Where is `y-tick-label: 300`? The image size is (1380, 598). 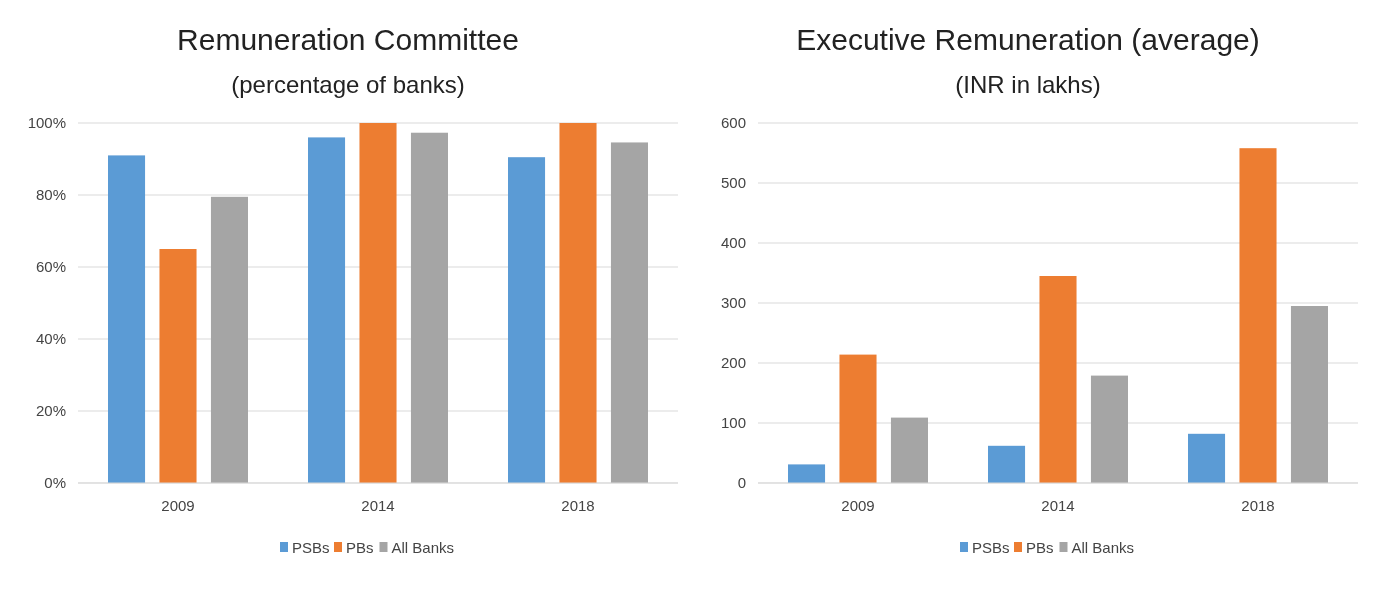 y-tick-label: 300 is located at coordinates (733, 303).